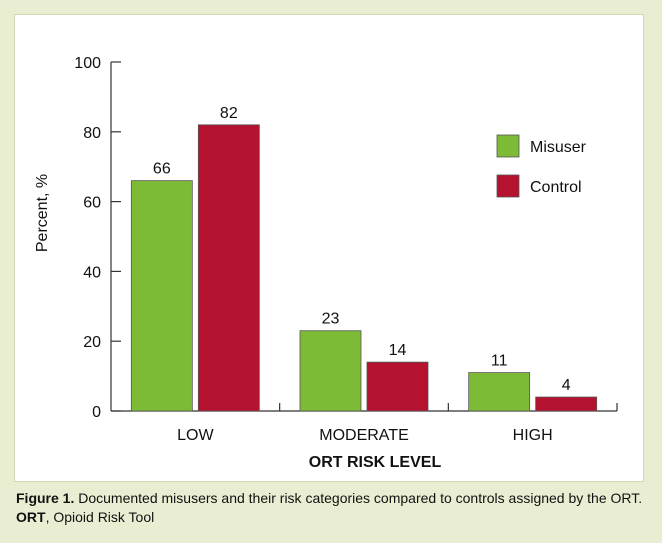 Image resolution: width=662 pixels, height=543 pixels. What do you see at coordinates (558, 147) in the screenshot?
I see `legend-label-misuser: Misuser` at bounding box center [558, 147].